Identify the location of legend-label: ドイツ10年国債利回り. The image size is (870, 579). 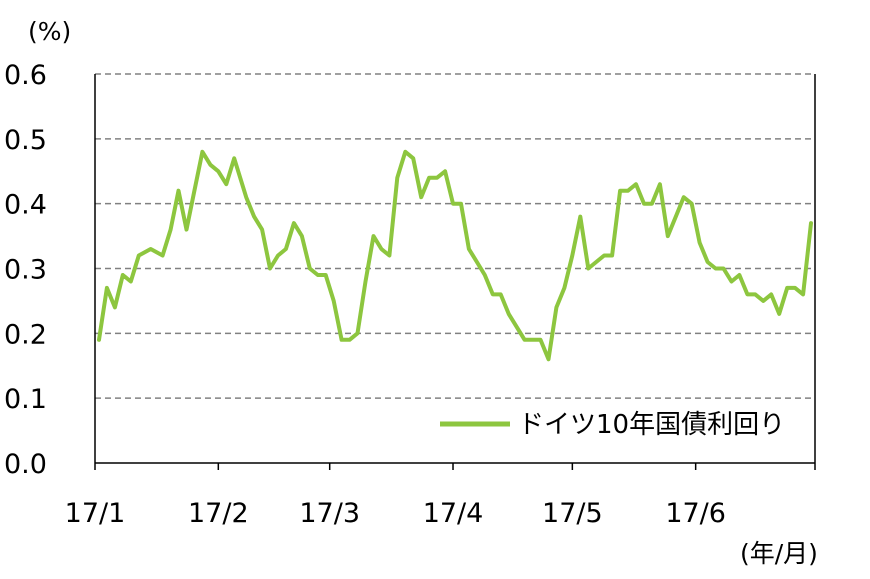
(651, 425).